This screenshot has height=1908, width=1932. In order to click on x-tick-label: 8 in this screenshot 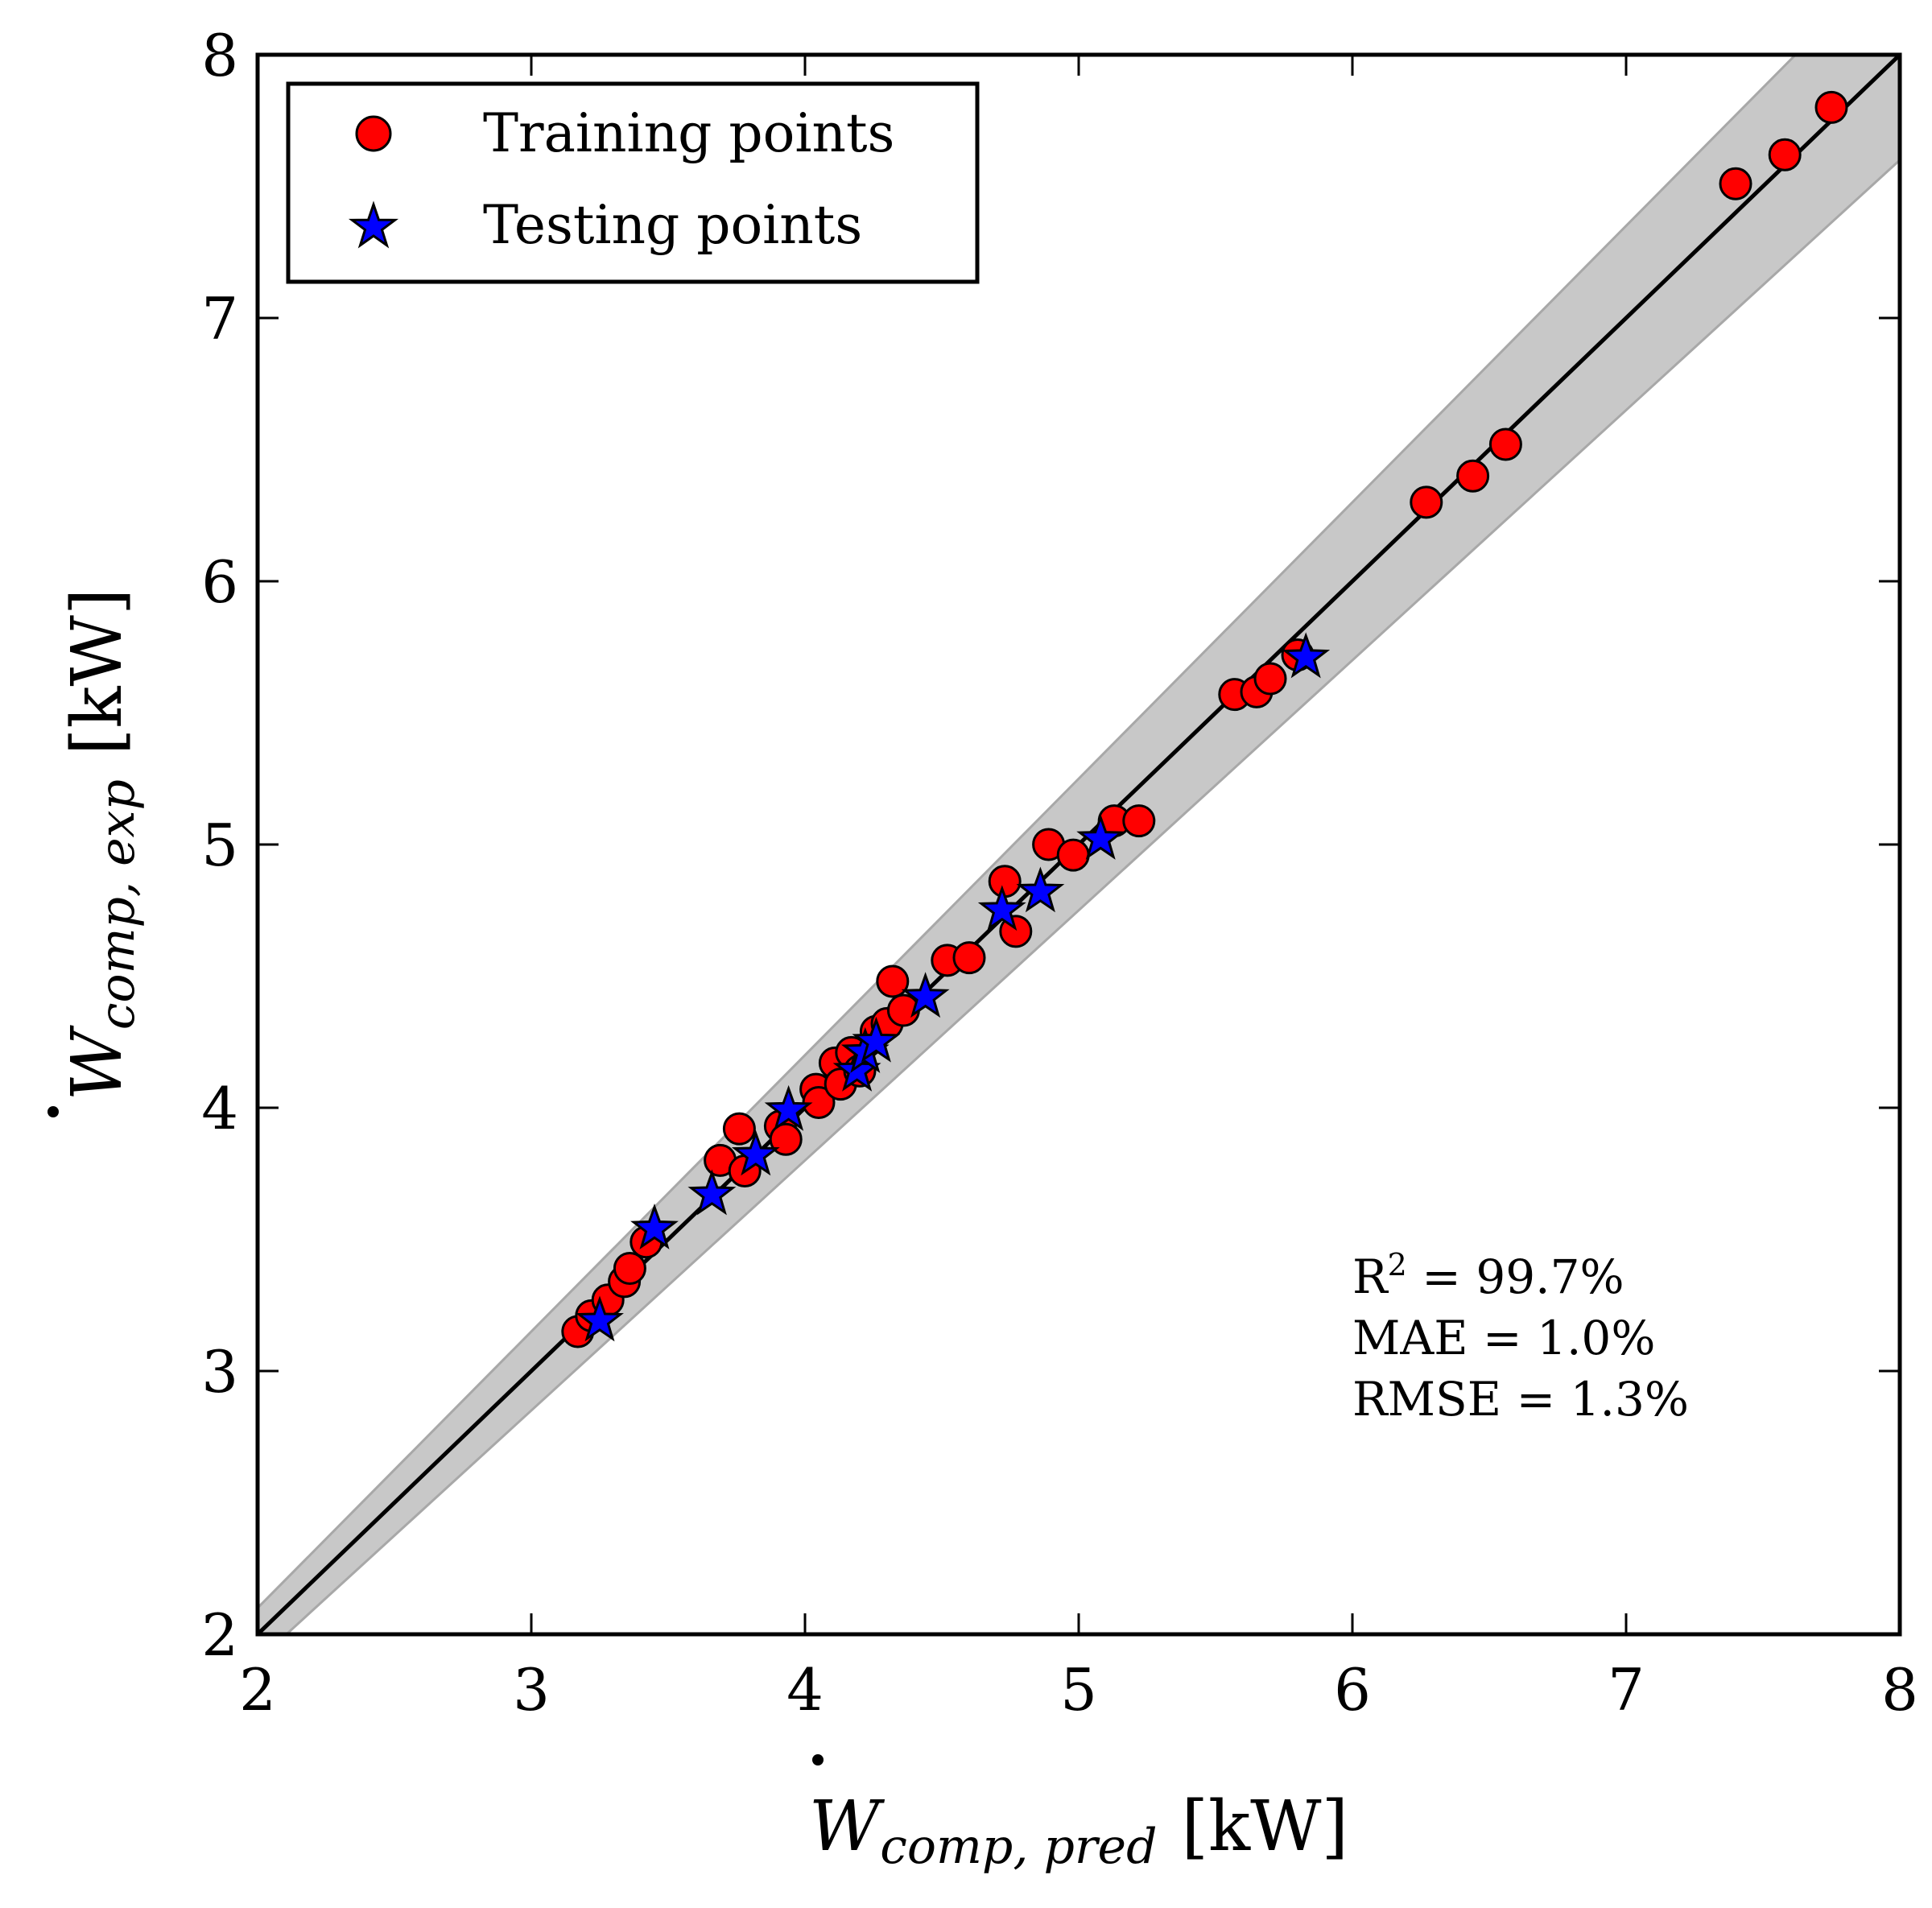, I will do `click(1899, 1690)`.